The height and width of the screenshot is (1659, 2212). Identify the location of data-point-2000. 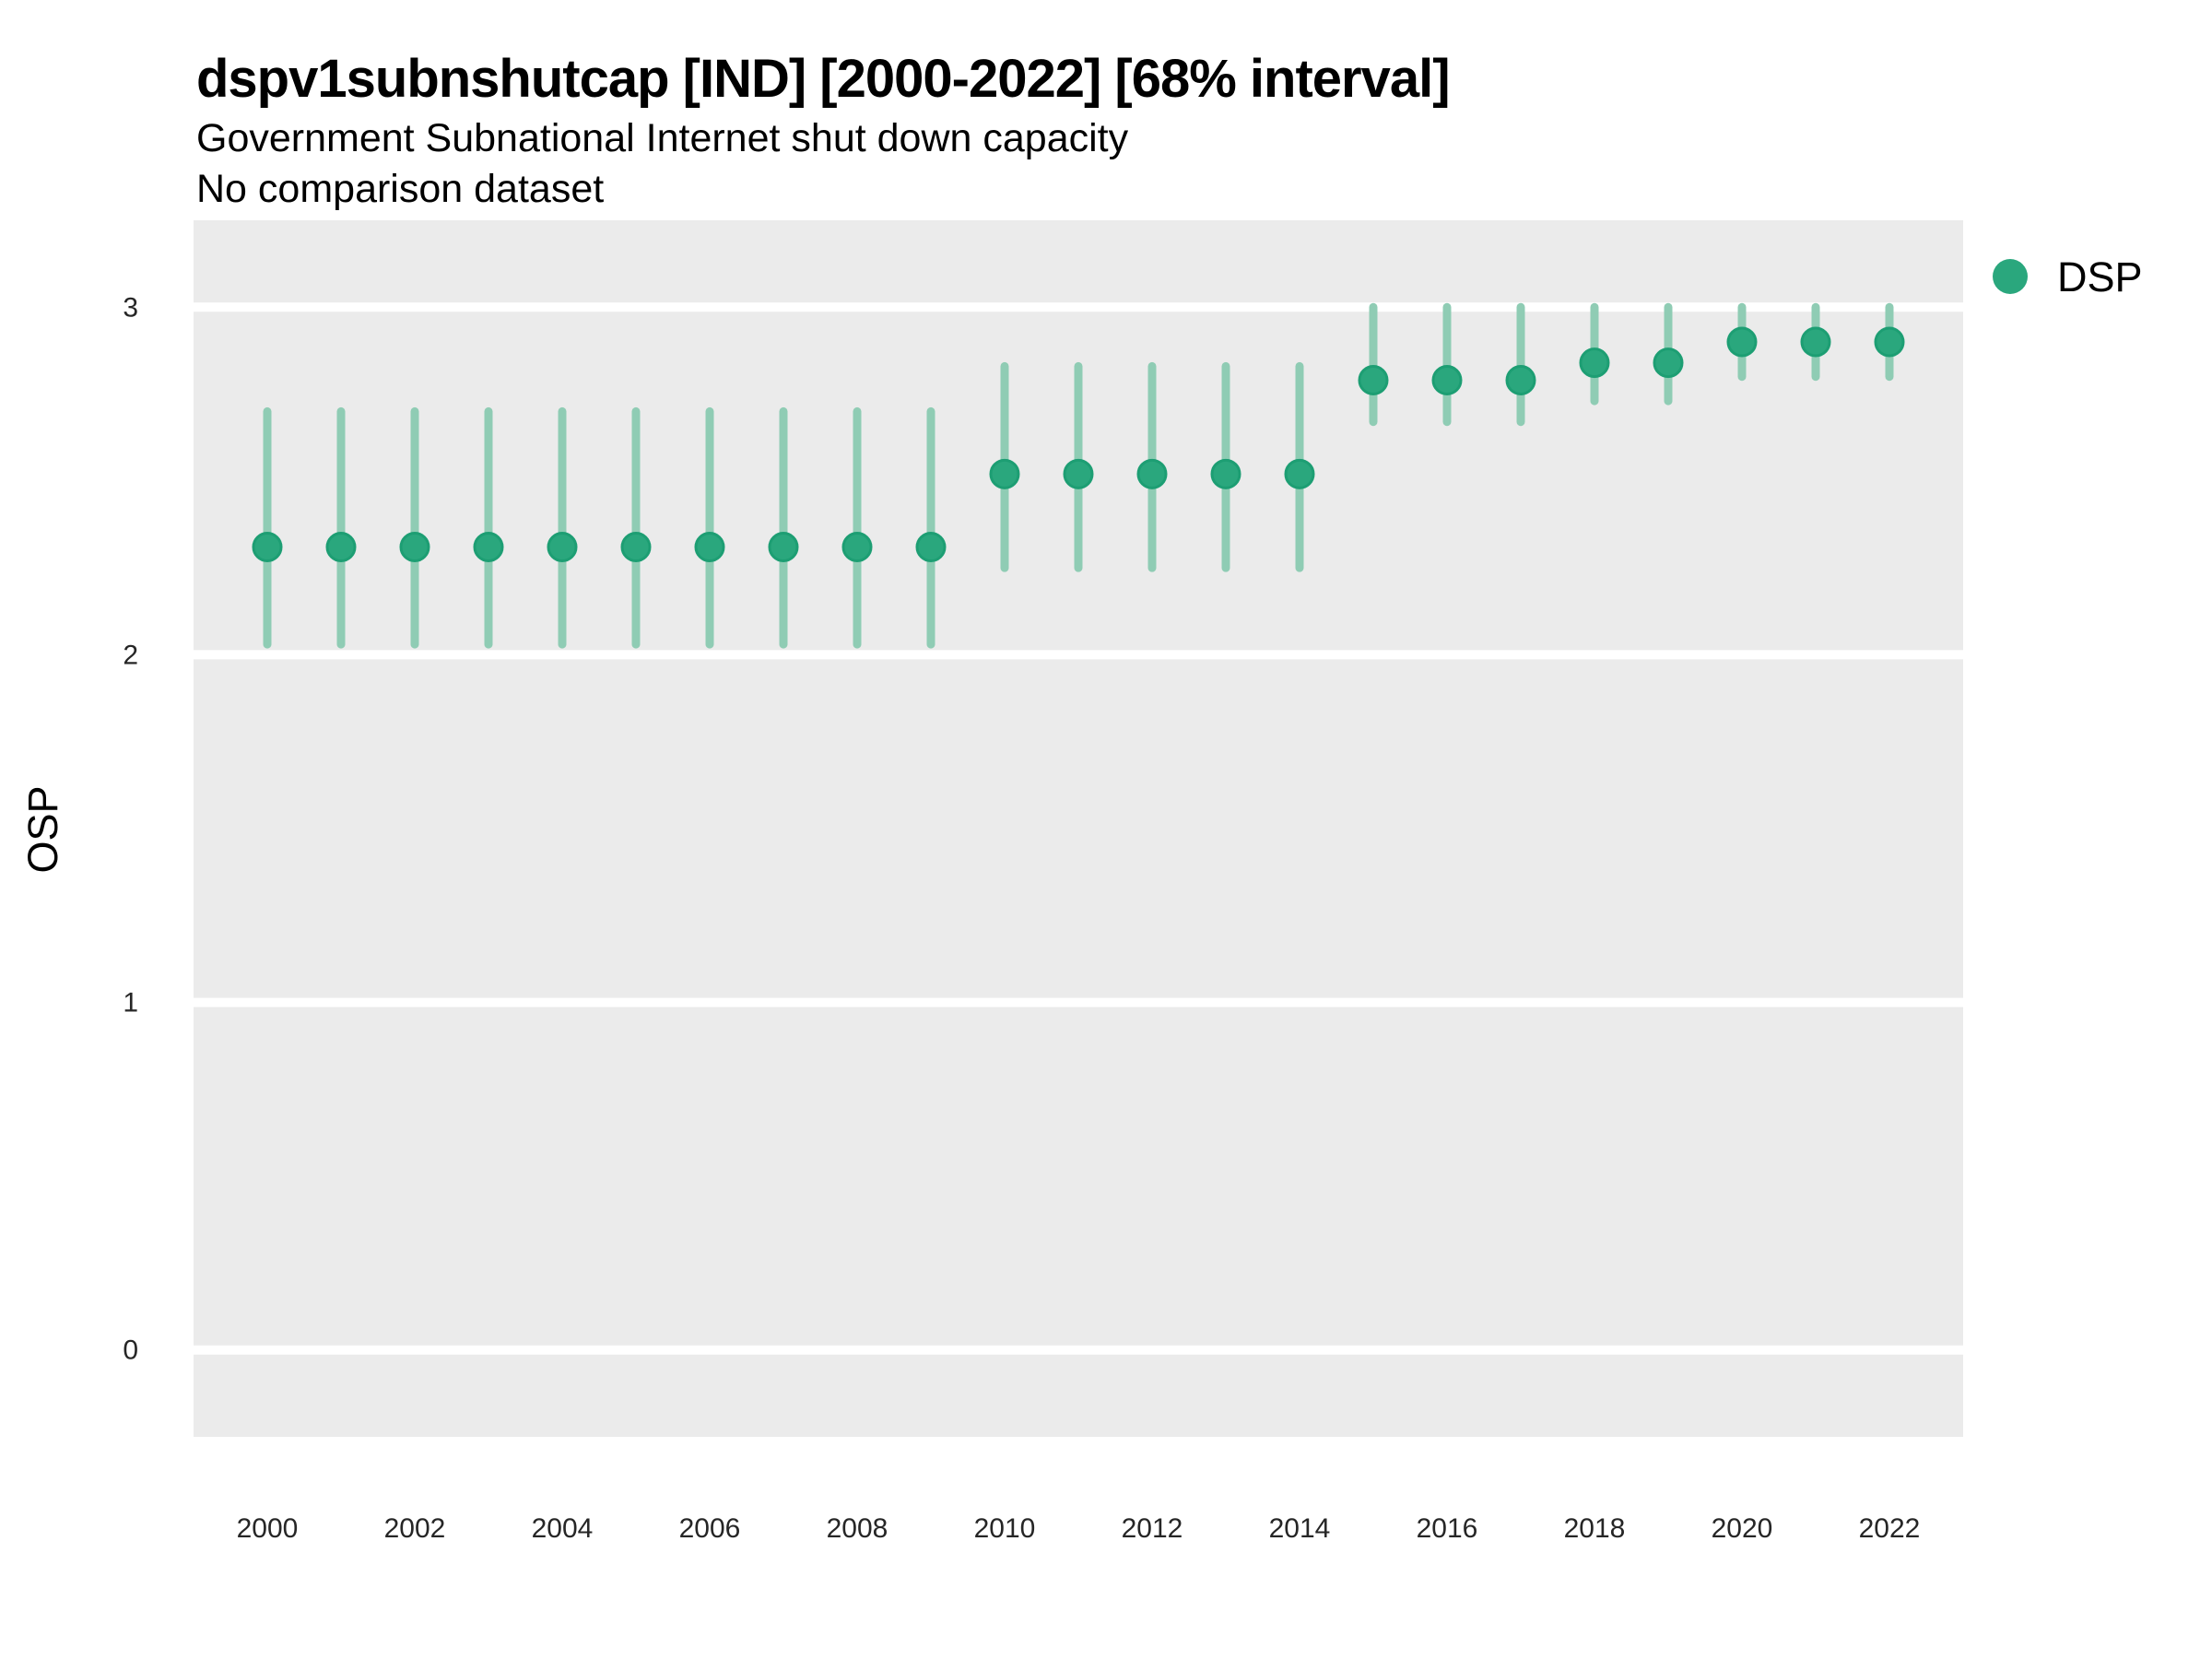
(267, 547).